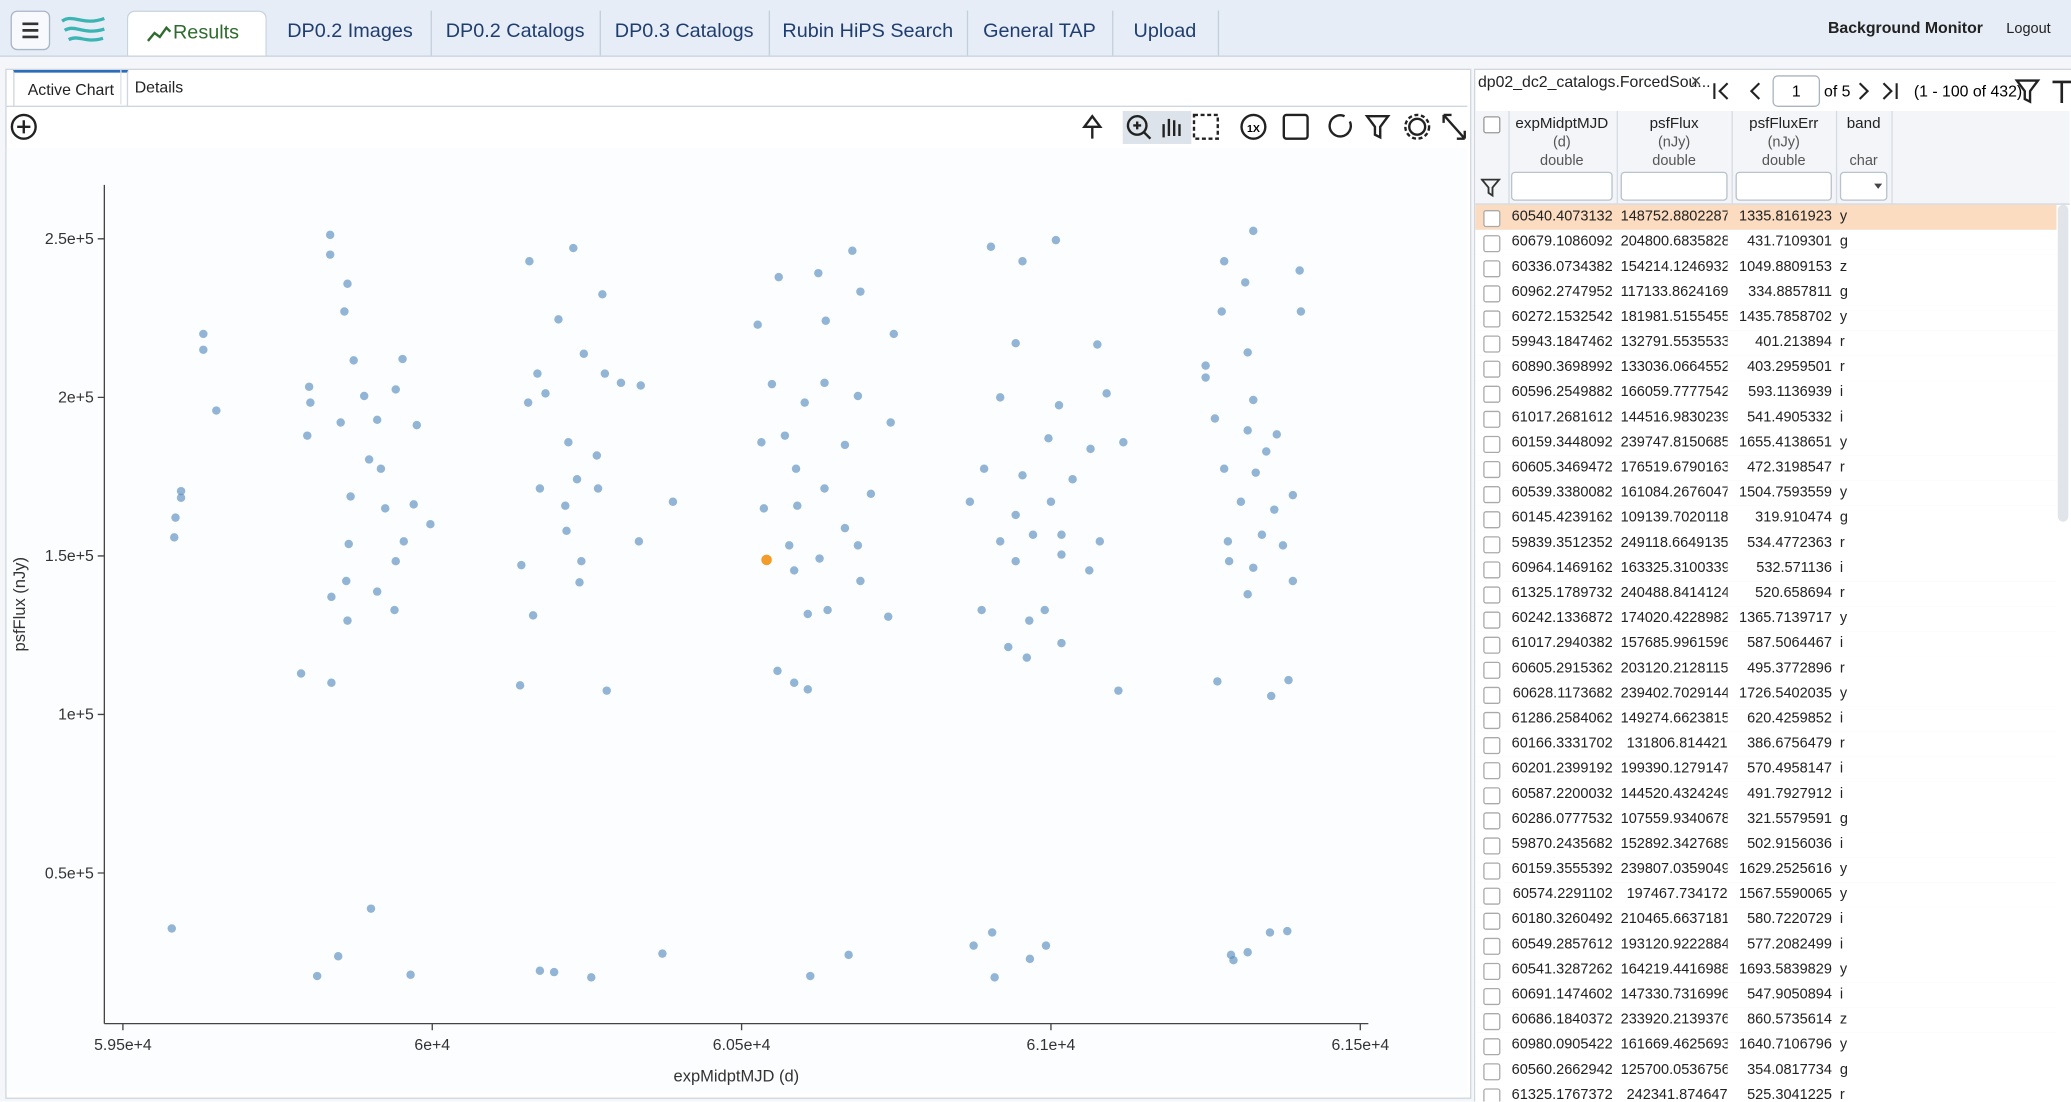 This screenshot has height=1102, width=2071. Describe the element at coordinates (30, 30) in the screenshot. I see `menu-button` at that location.